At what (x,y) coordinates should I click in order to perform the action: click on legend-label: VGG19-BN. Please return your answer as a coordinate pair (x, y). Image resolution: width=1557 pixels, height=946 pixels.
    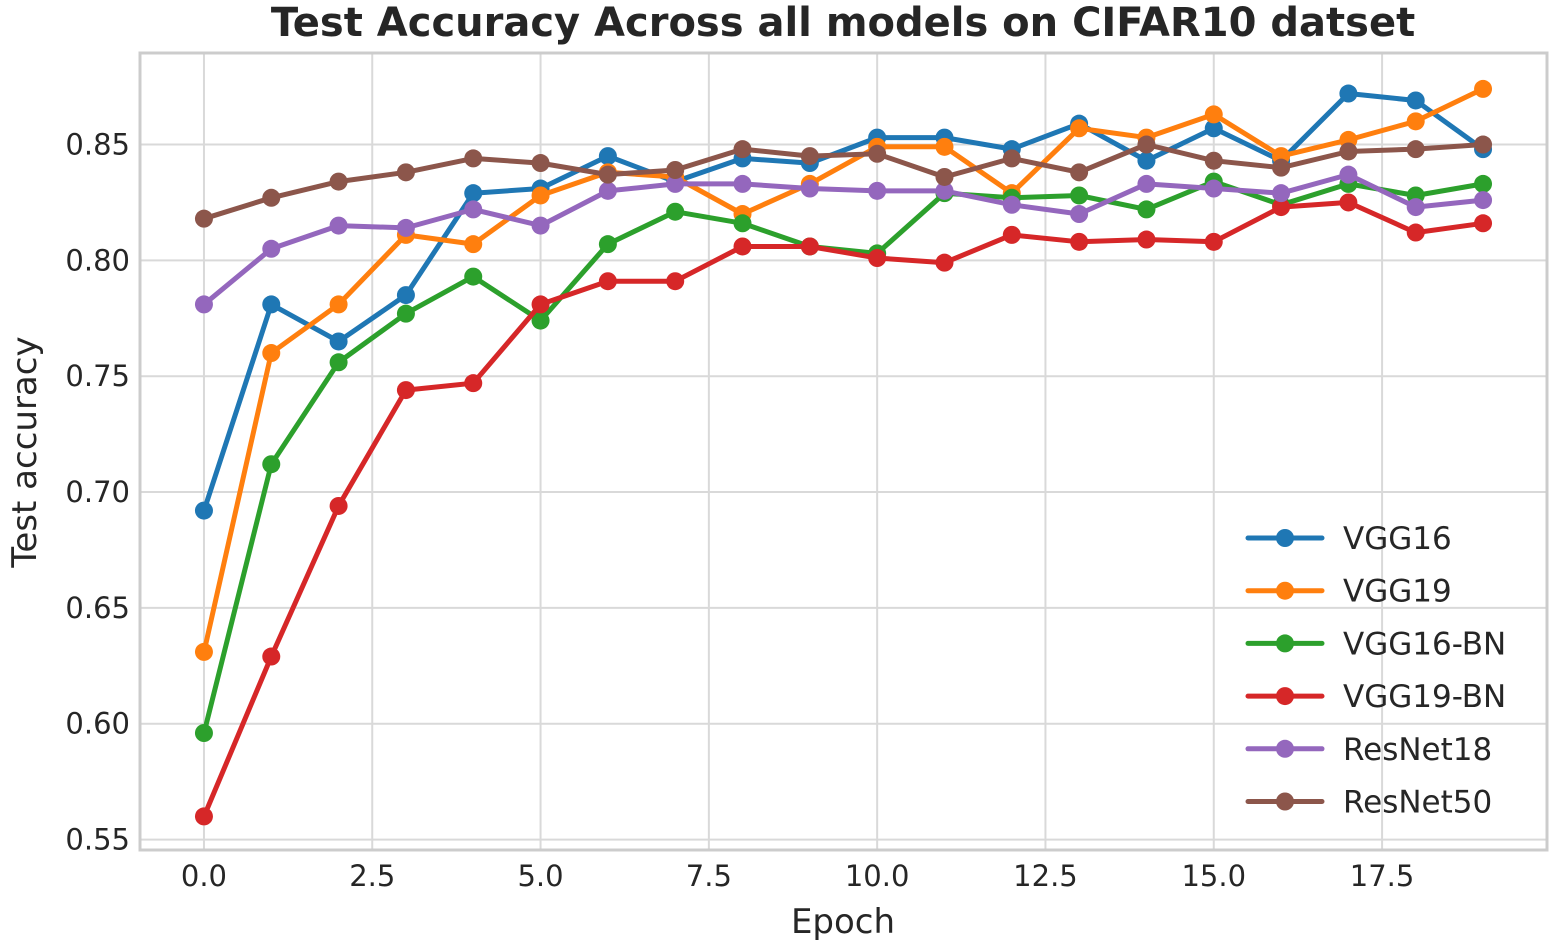
    Looking at the image, I should click on (1424, 697).